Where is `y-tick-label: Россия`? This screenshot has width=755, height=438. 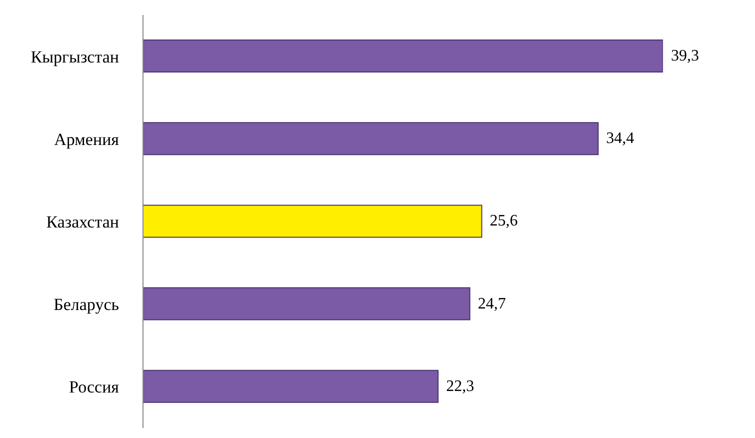
y-tick-label: Россия is located at coordinates (94, 387).